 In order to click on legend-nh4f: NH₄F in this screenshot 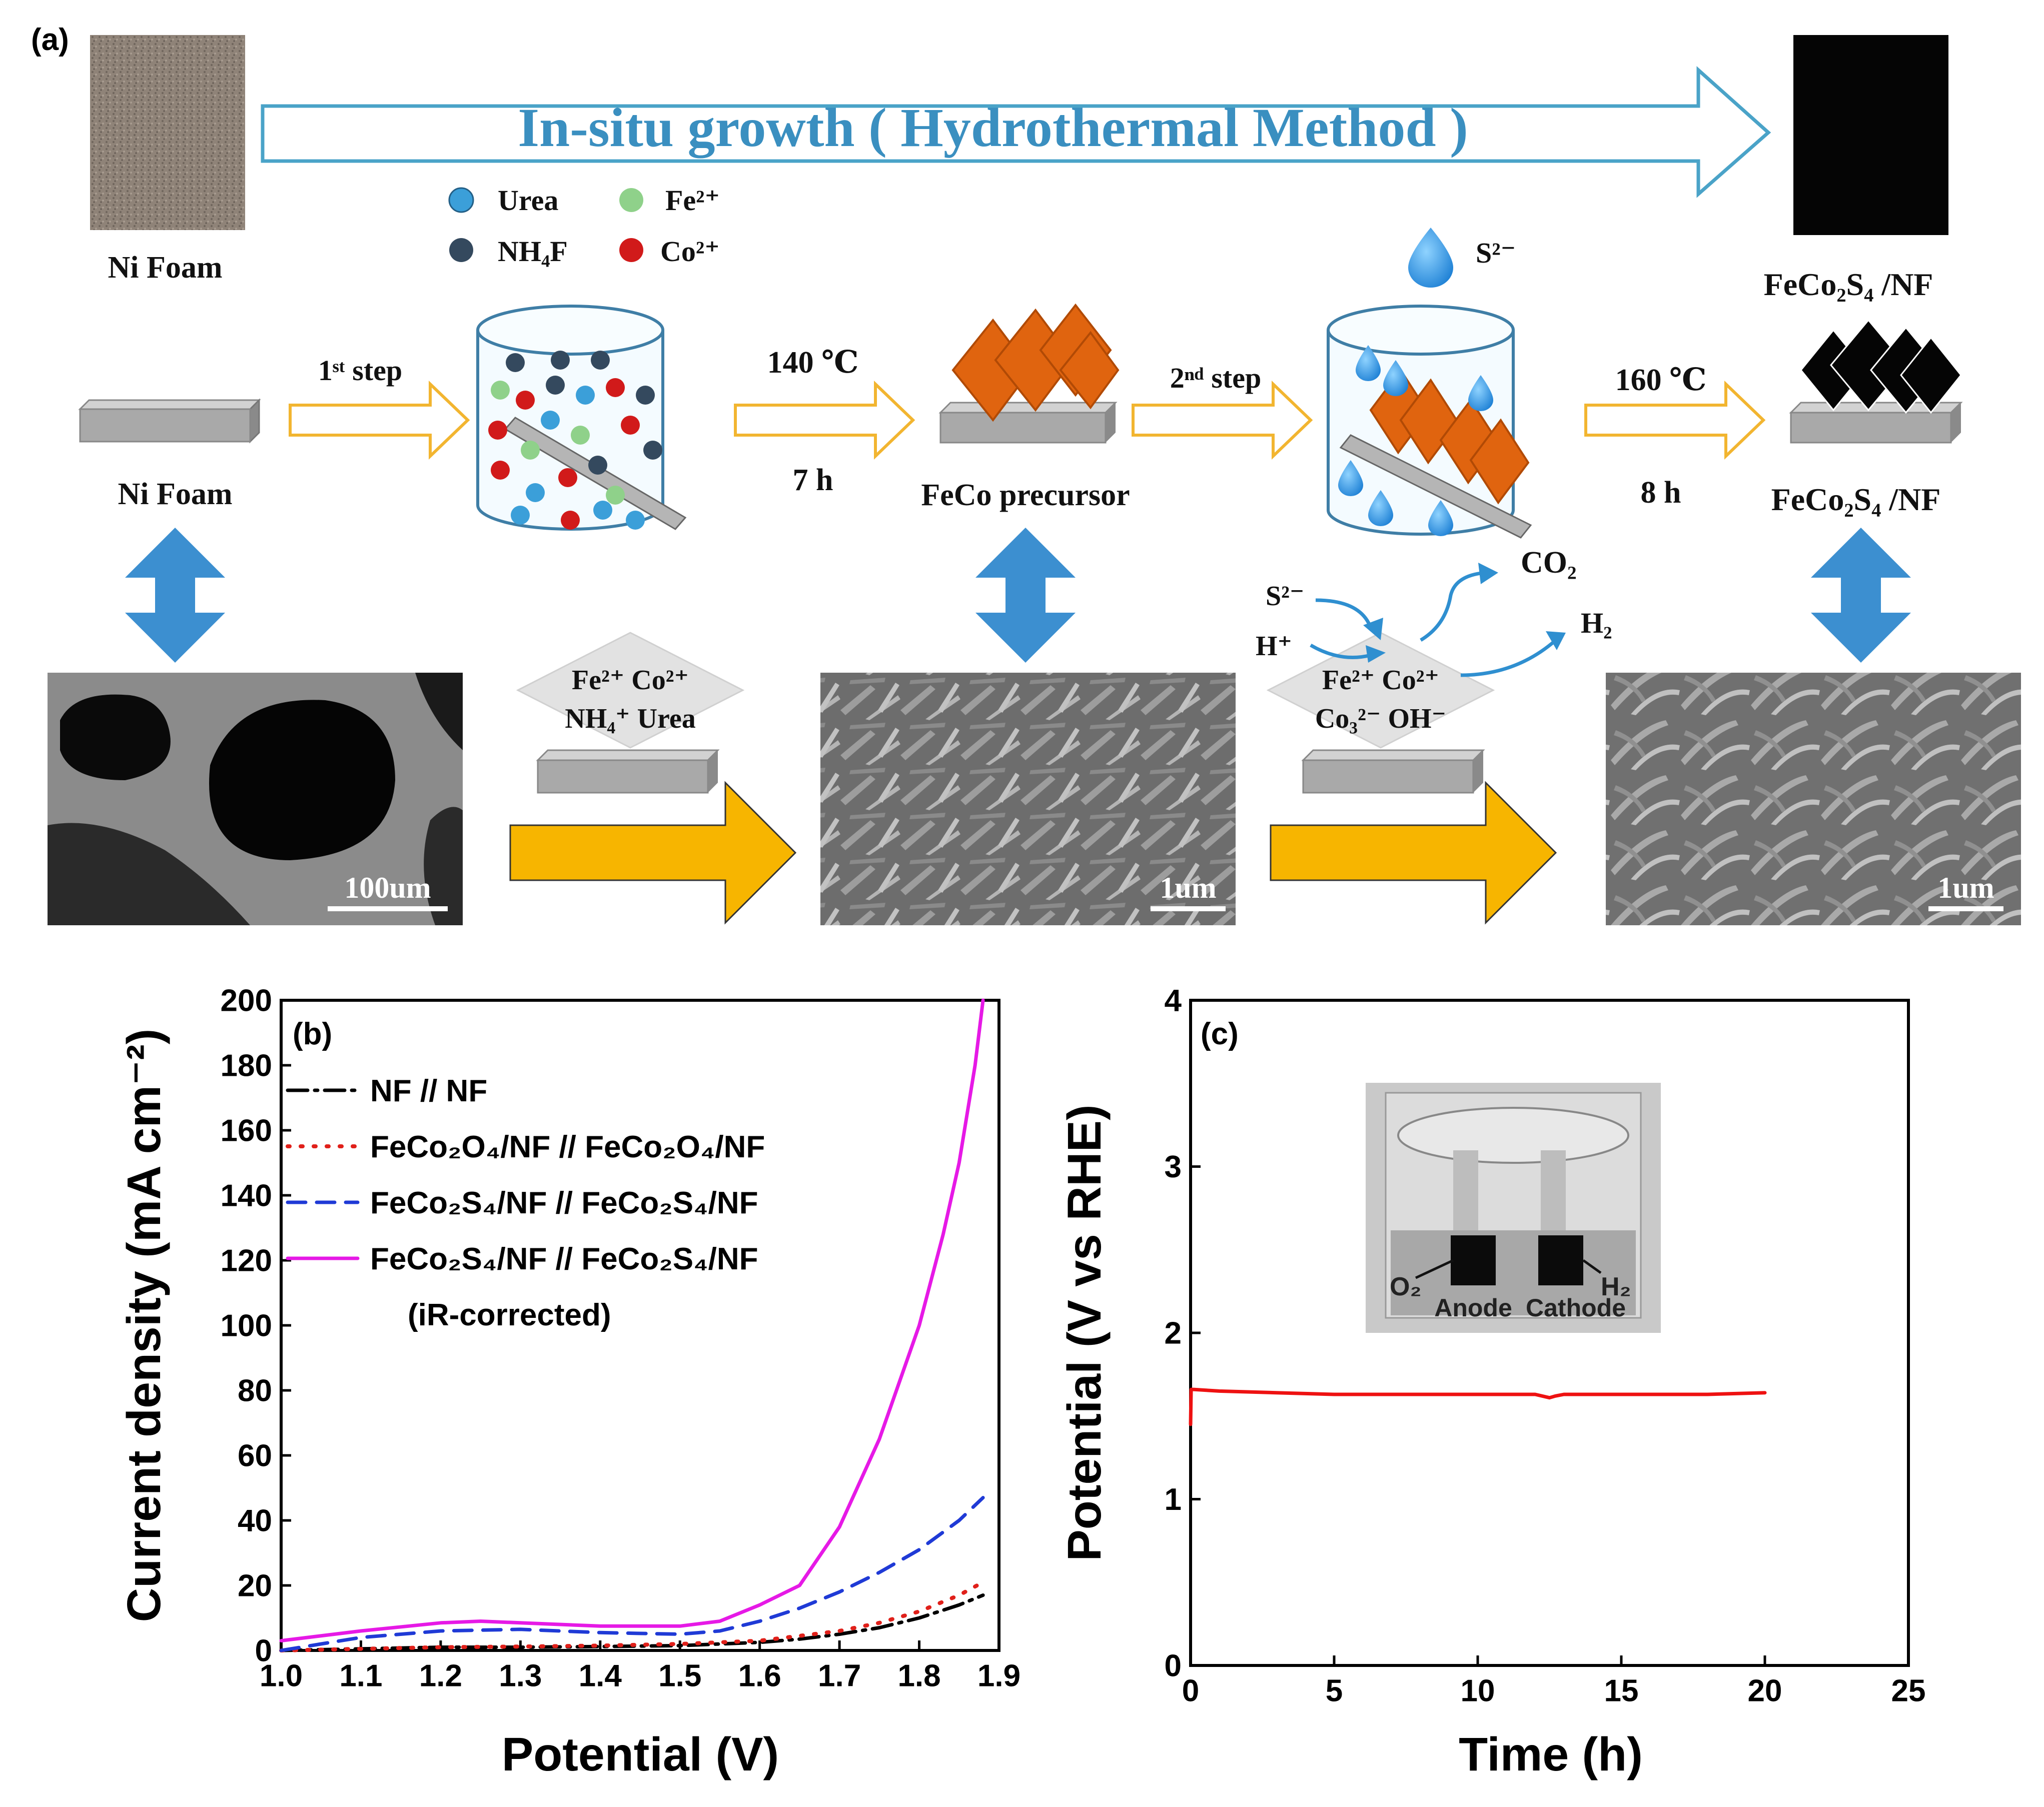, I will do `click(533, 251)`.